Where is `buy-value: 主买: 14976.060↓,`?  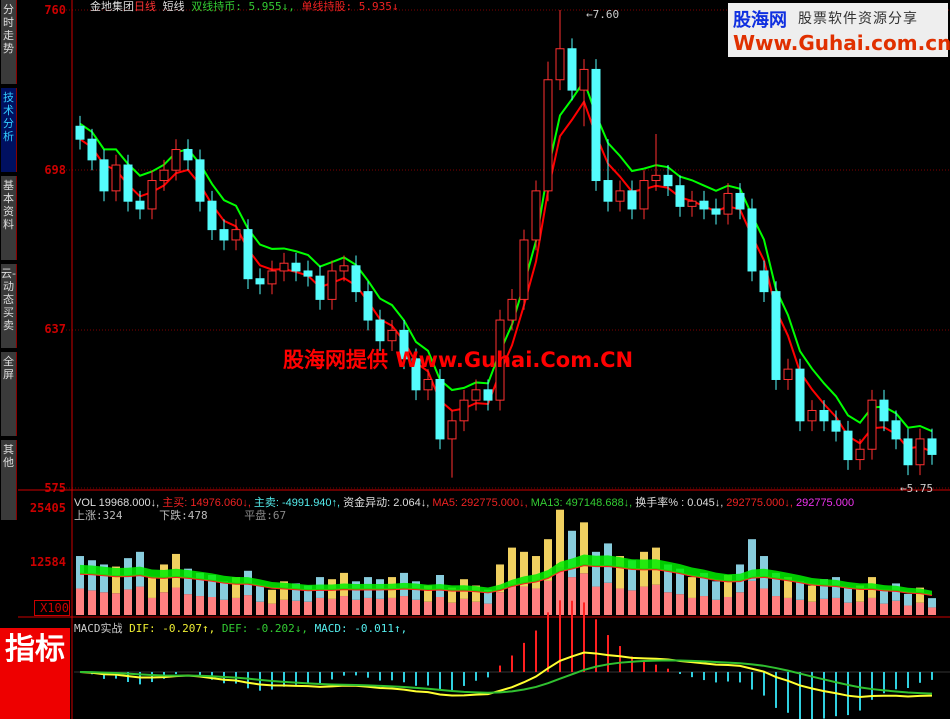 buy-value: 主买: 14976.060↓, is located at coordinates (206, 503).